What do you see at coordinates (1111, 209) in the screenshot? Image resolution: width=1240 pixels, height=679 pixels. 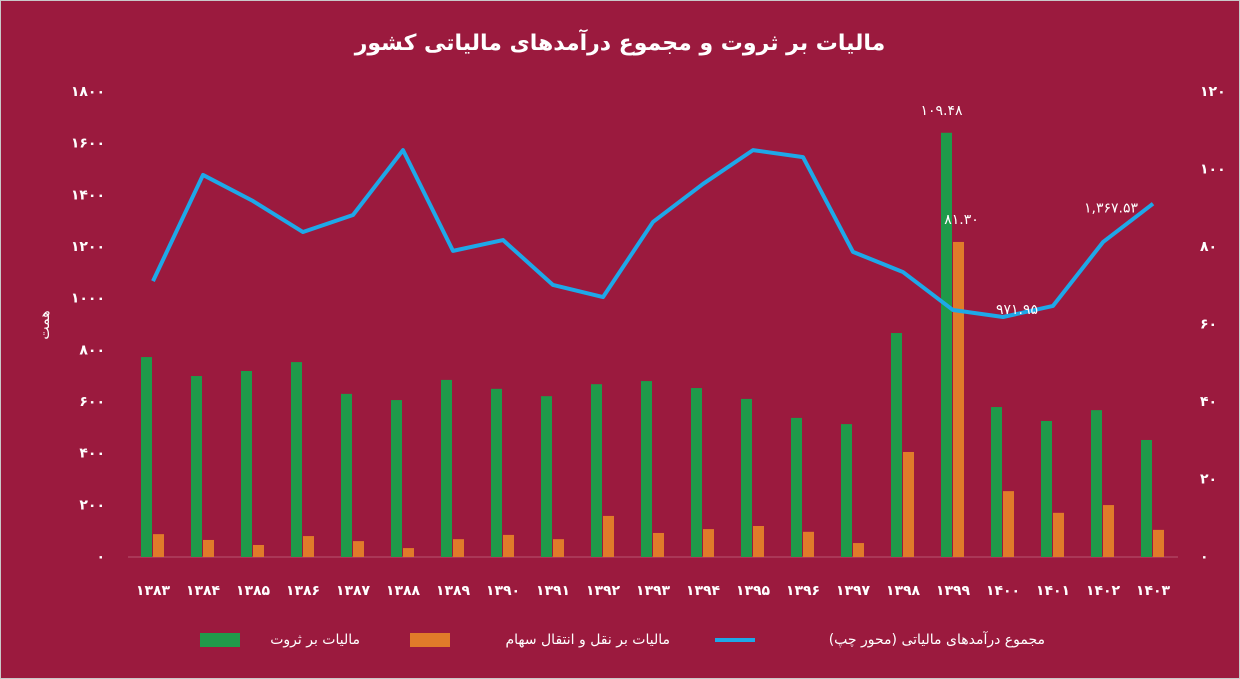 I see `data-label: ۱,۳۶۷.۵۳` at bounding box center [1111, 209].